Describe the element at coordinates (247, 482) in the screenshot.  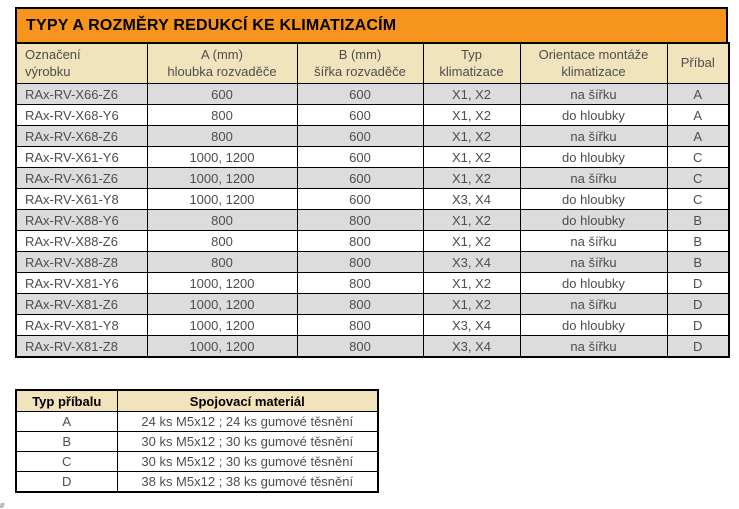
I see `material-cell: 38 ks M5x12 ; 38 ks gumové těsnění` at that location.